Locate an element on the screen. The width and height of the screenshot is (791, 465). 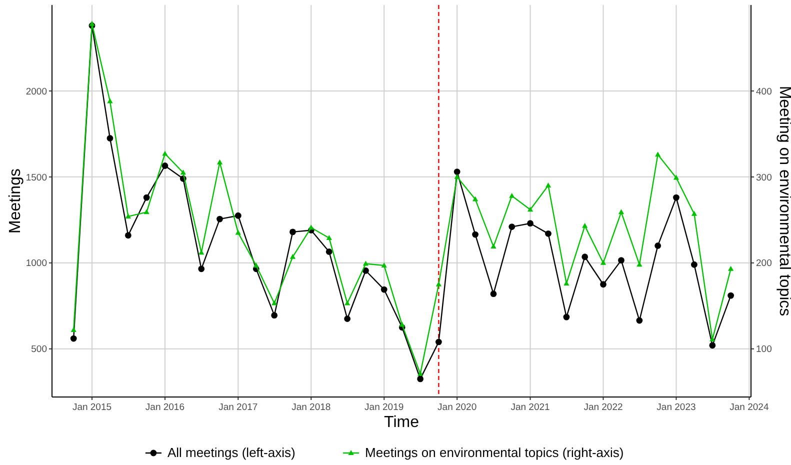
y2-tick-label: 100 is located at coordinates (764, 350).